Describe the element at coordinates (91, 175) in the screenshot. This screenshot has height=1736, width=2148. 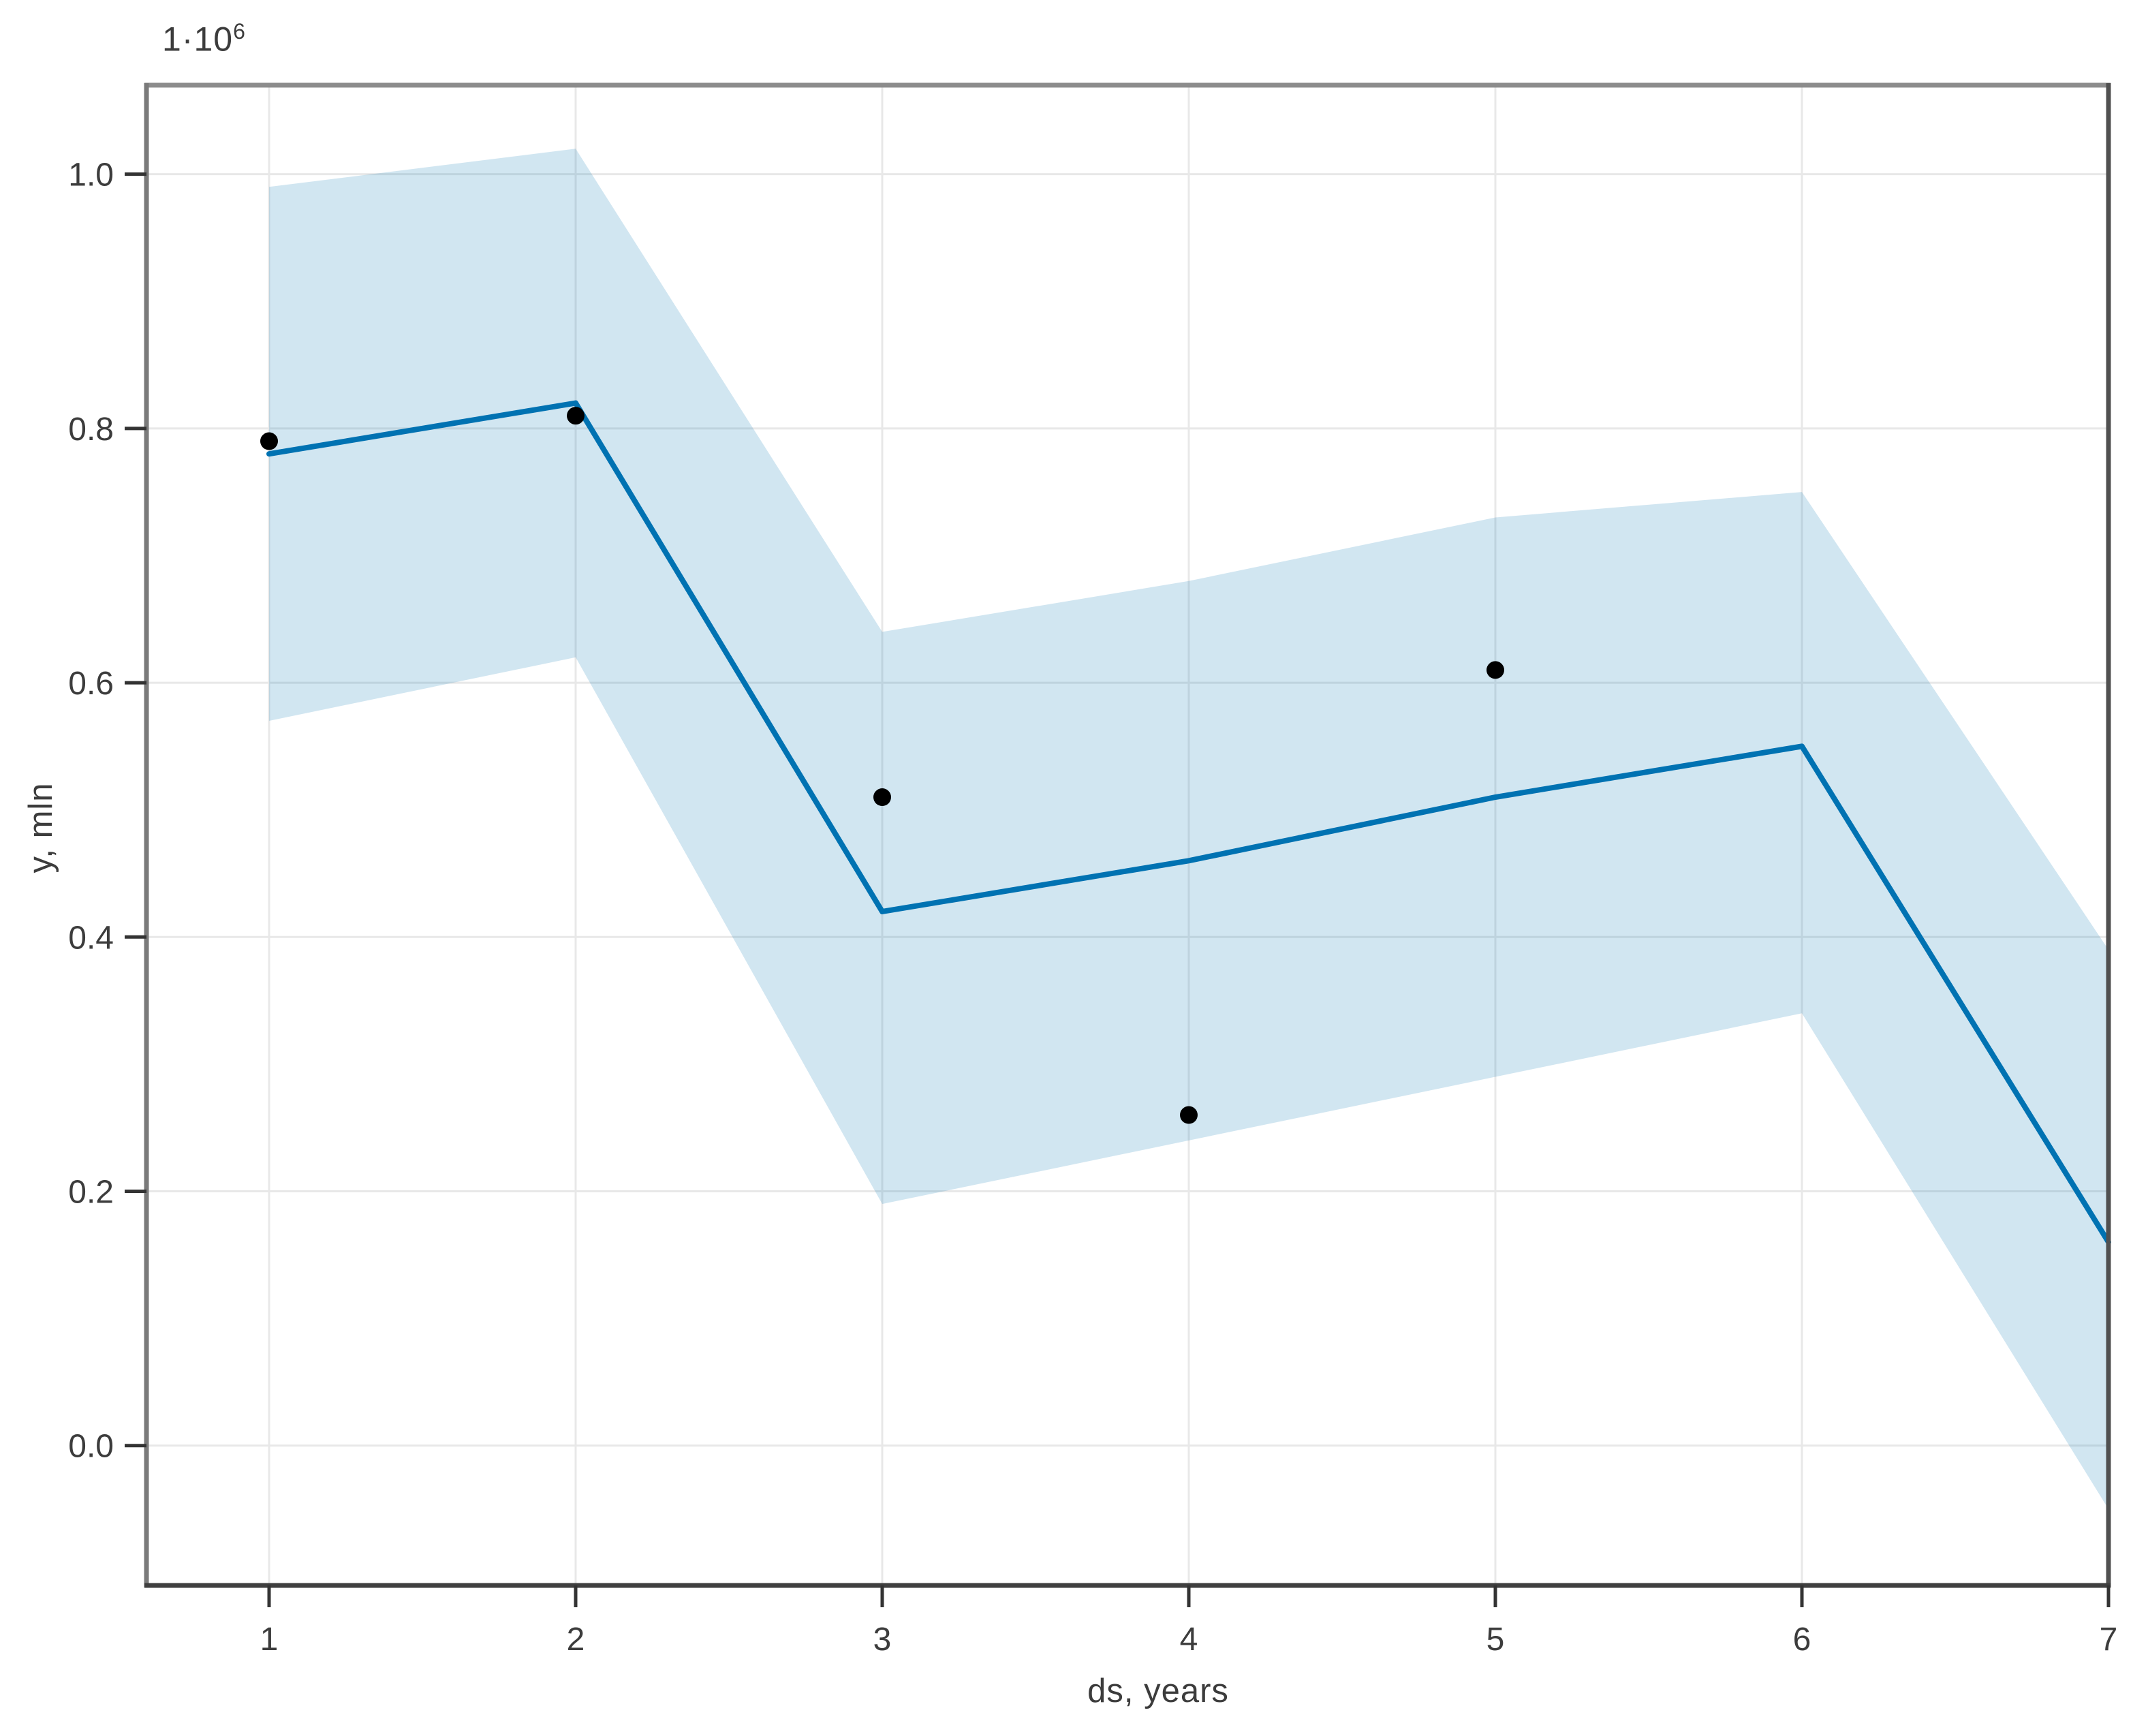
I see `y-tick-label: 1.0` at that location.